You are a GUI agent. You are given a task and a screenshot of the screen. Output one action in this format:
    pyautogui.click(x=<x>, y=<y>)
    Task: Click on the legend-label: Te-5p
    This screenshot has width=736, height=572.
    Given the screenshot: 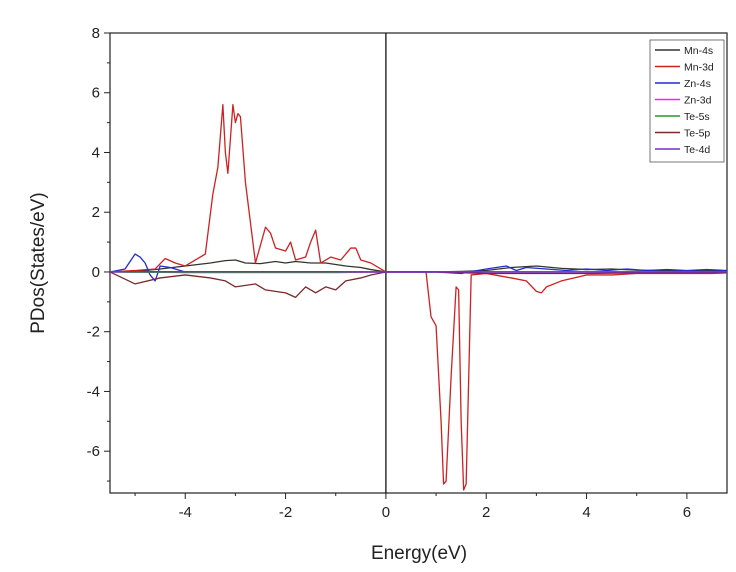 What is the action you would take?
    pyautogui.click(x=697, y=134)
    